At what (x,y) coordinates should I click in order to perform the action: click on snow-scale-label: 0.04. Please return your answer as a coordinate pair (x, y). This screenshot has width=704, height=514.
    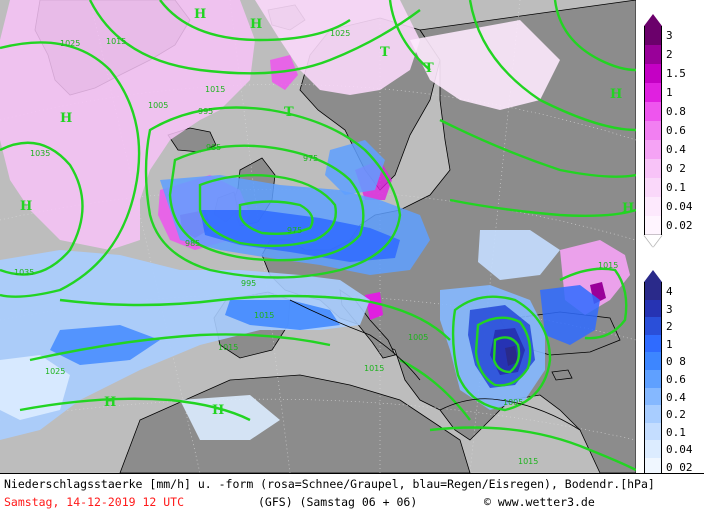
    Looking at the image, I should click on (679, 206).